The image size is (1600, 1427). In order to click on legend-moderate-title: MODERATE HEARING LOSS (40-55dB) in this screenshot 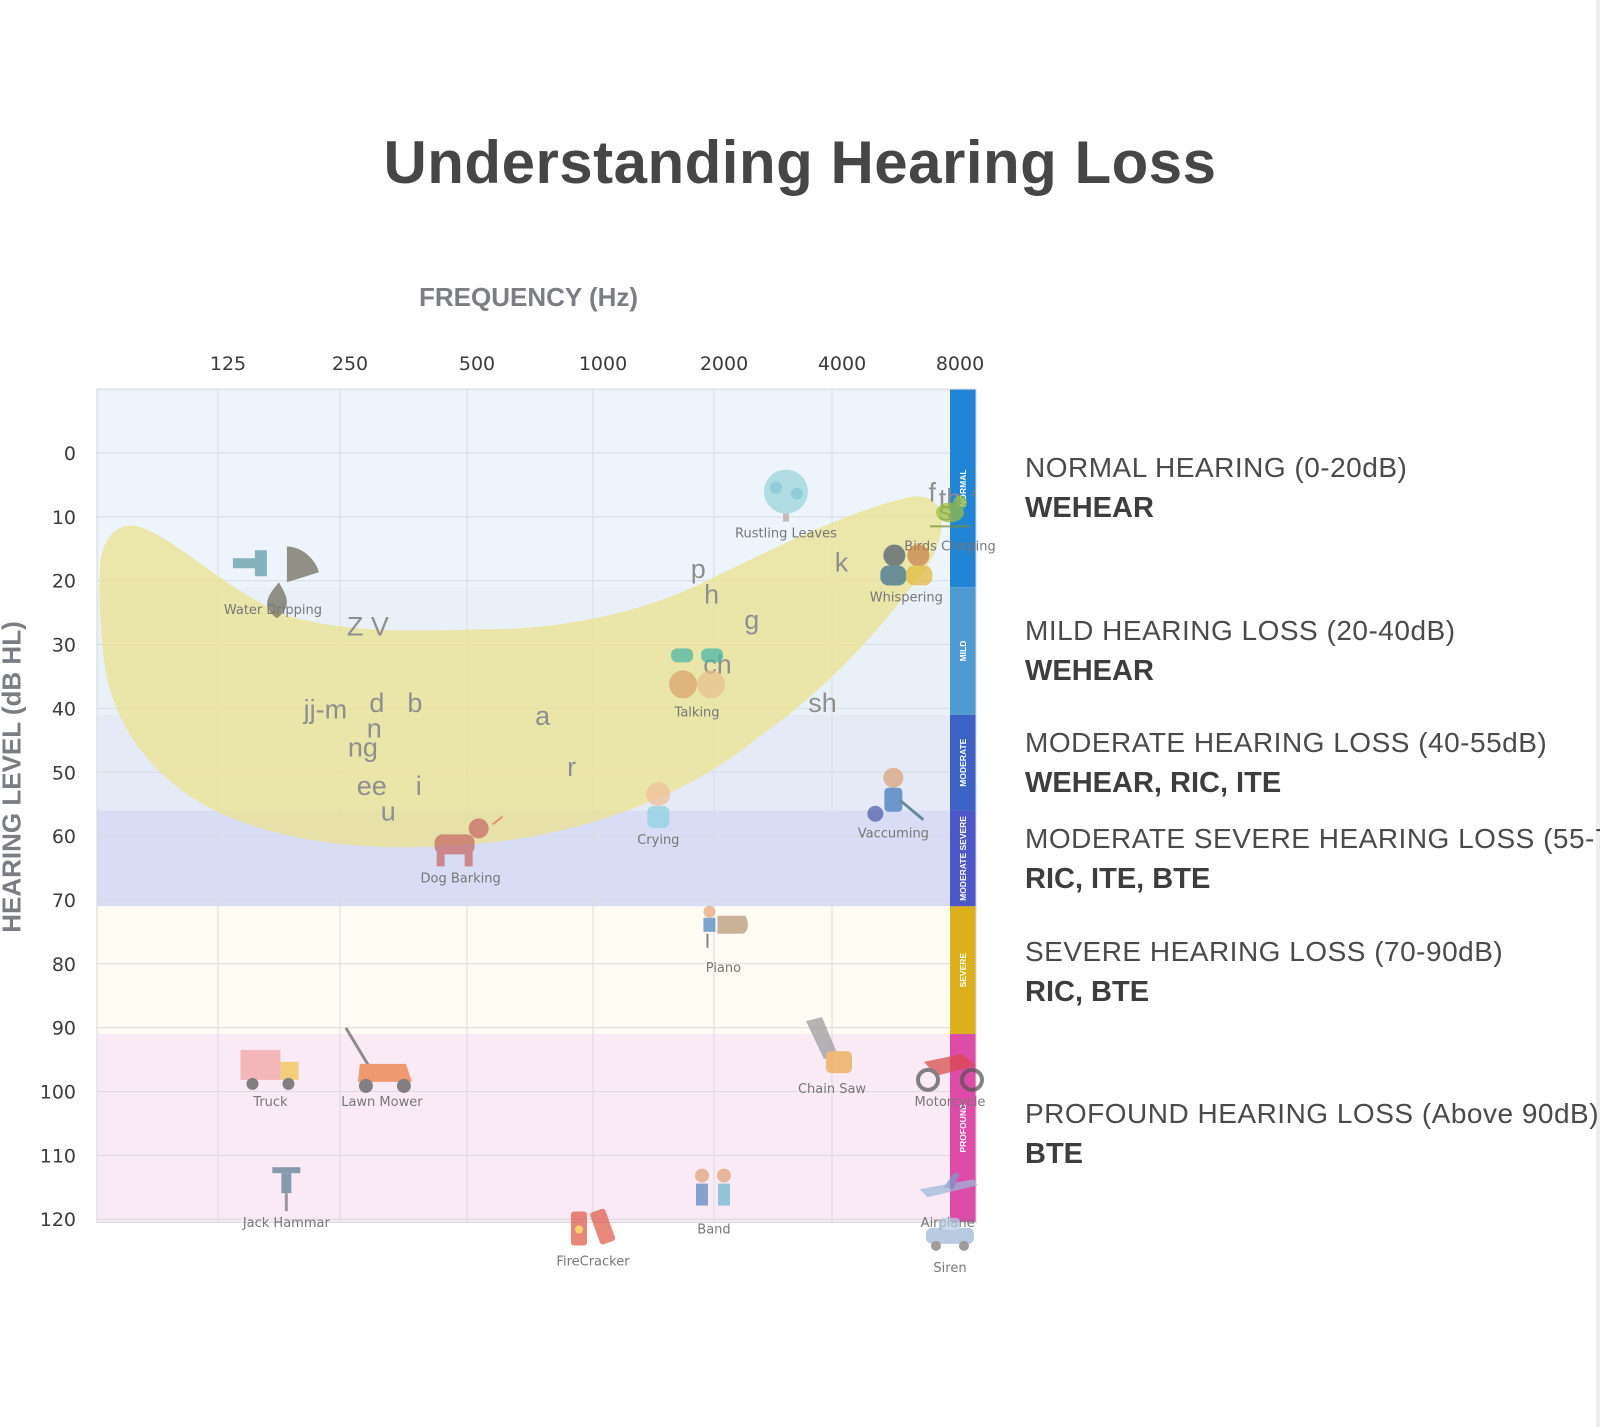, I will do `click(1286, 742)`.